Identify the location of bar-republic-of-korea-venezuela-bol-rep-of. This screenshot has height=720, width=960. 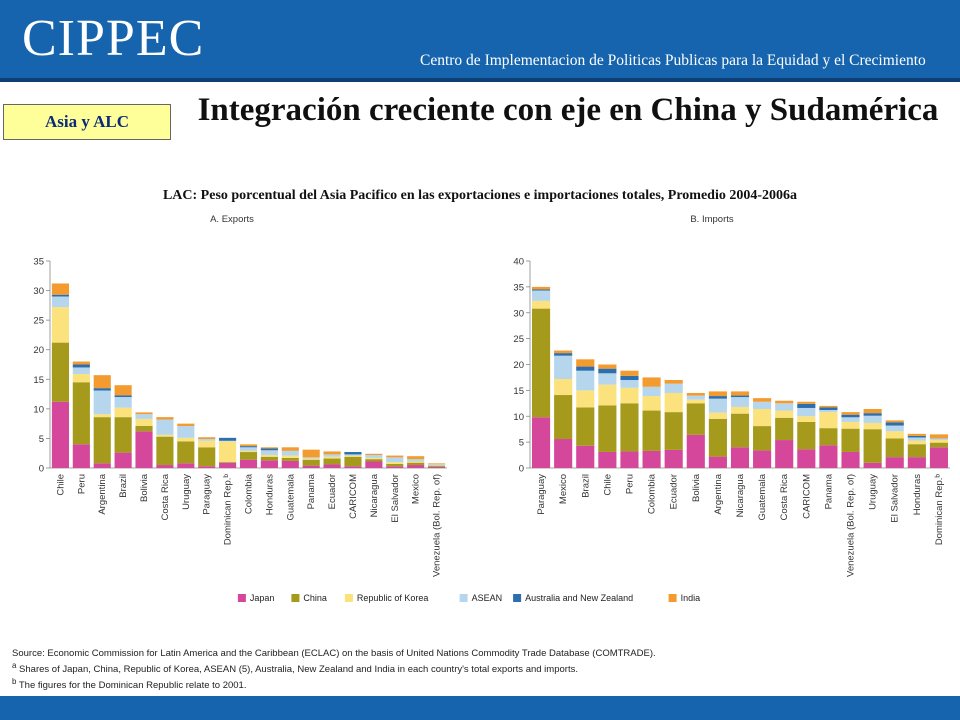
(850, 425).